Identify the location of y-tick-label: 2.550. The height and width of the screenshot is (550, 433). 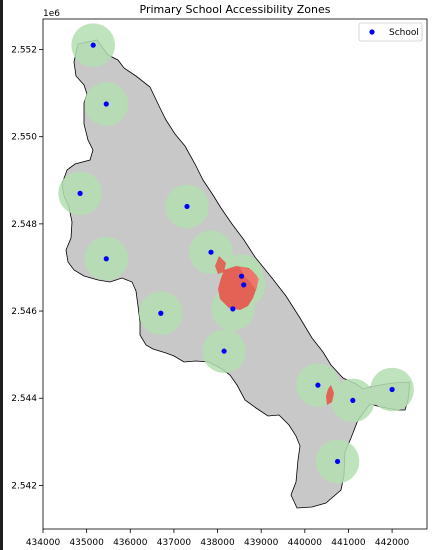
(24, 138).